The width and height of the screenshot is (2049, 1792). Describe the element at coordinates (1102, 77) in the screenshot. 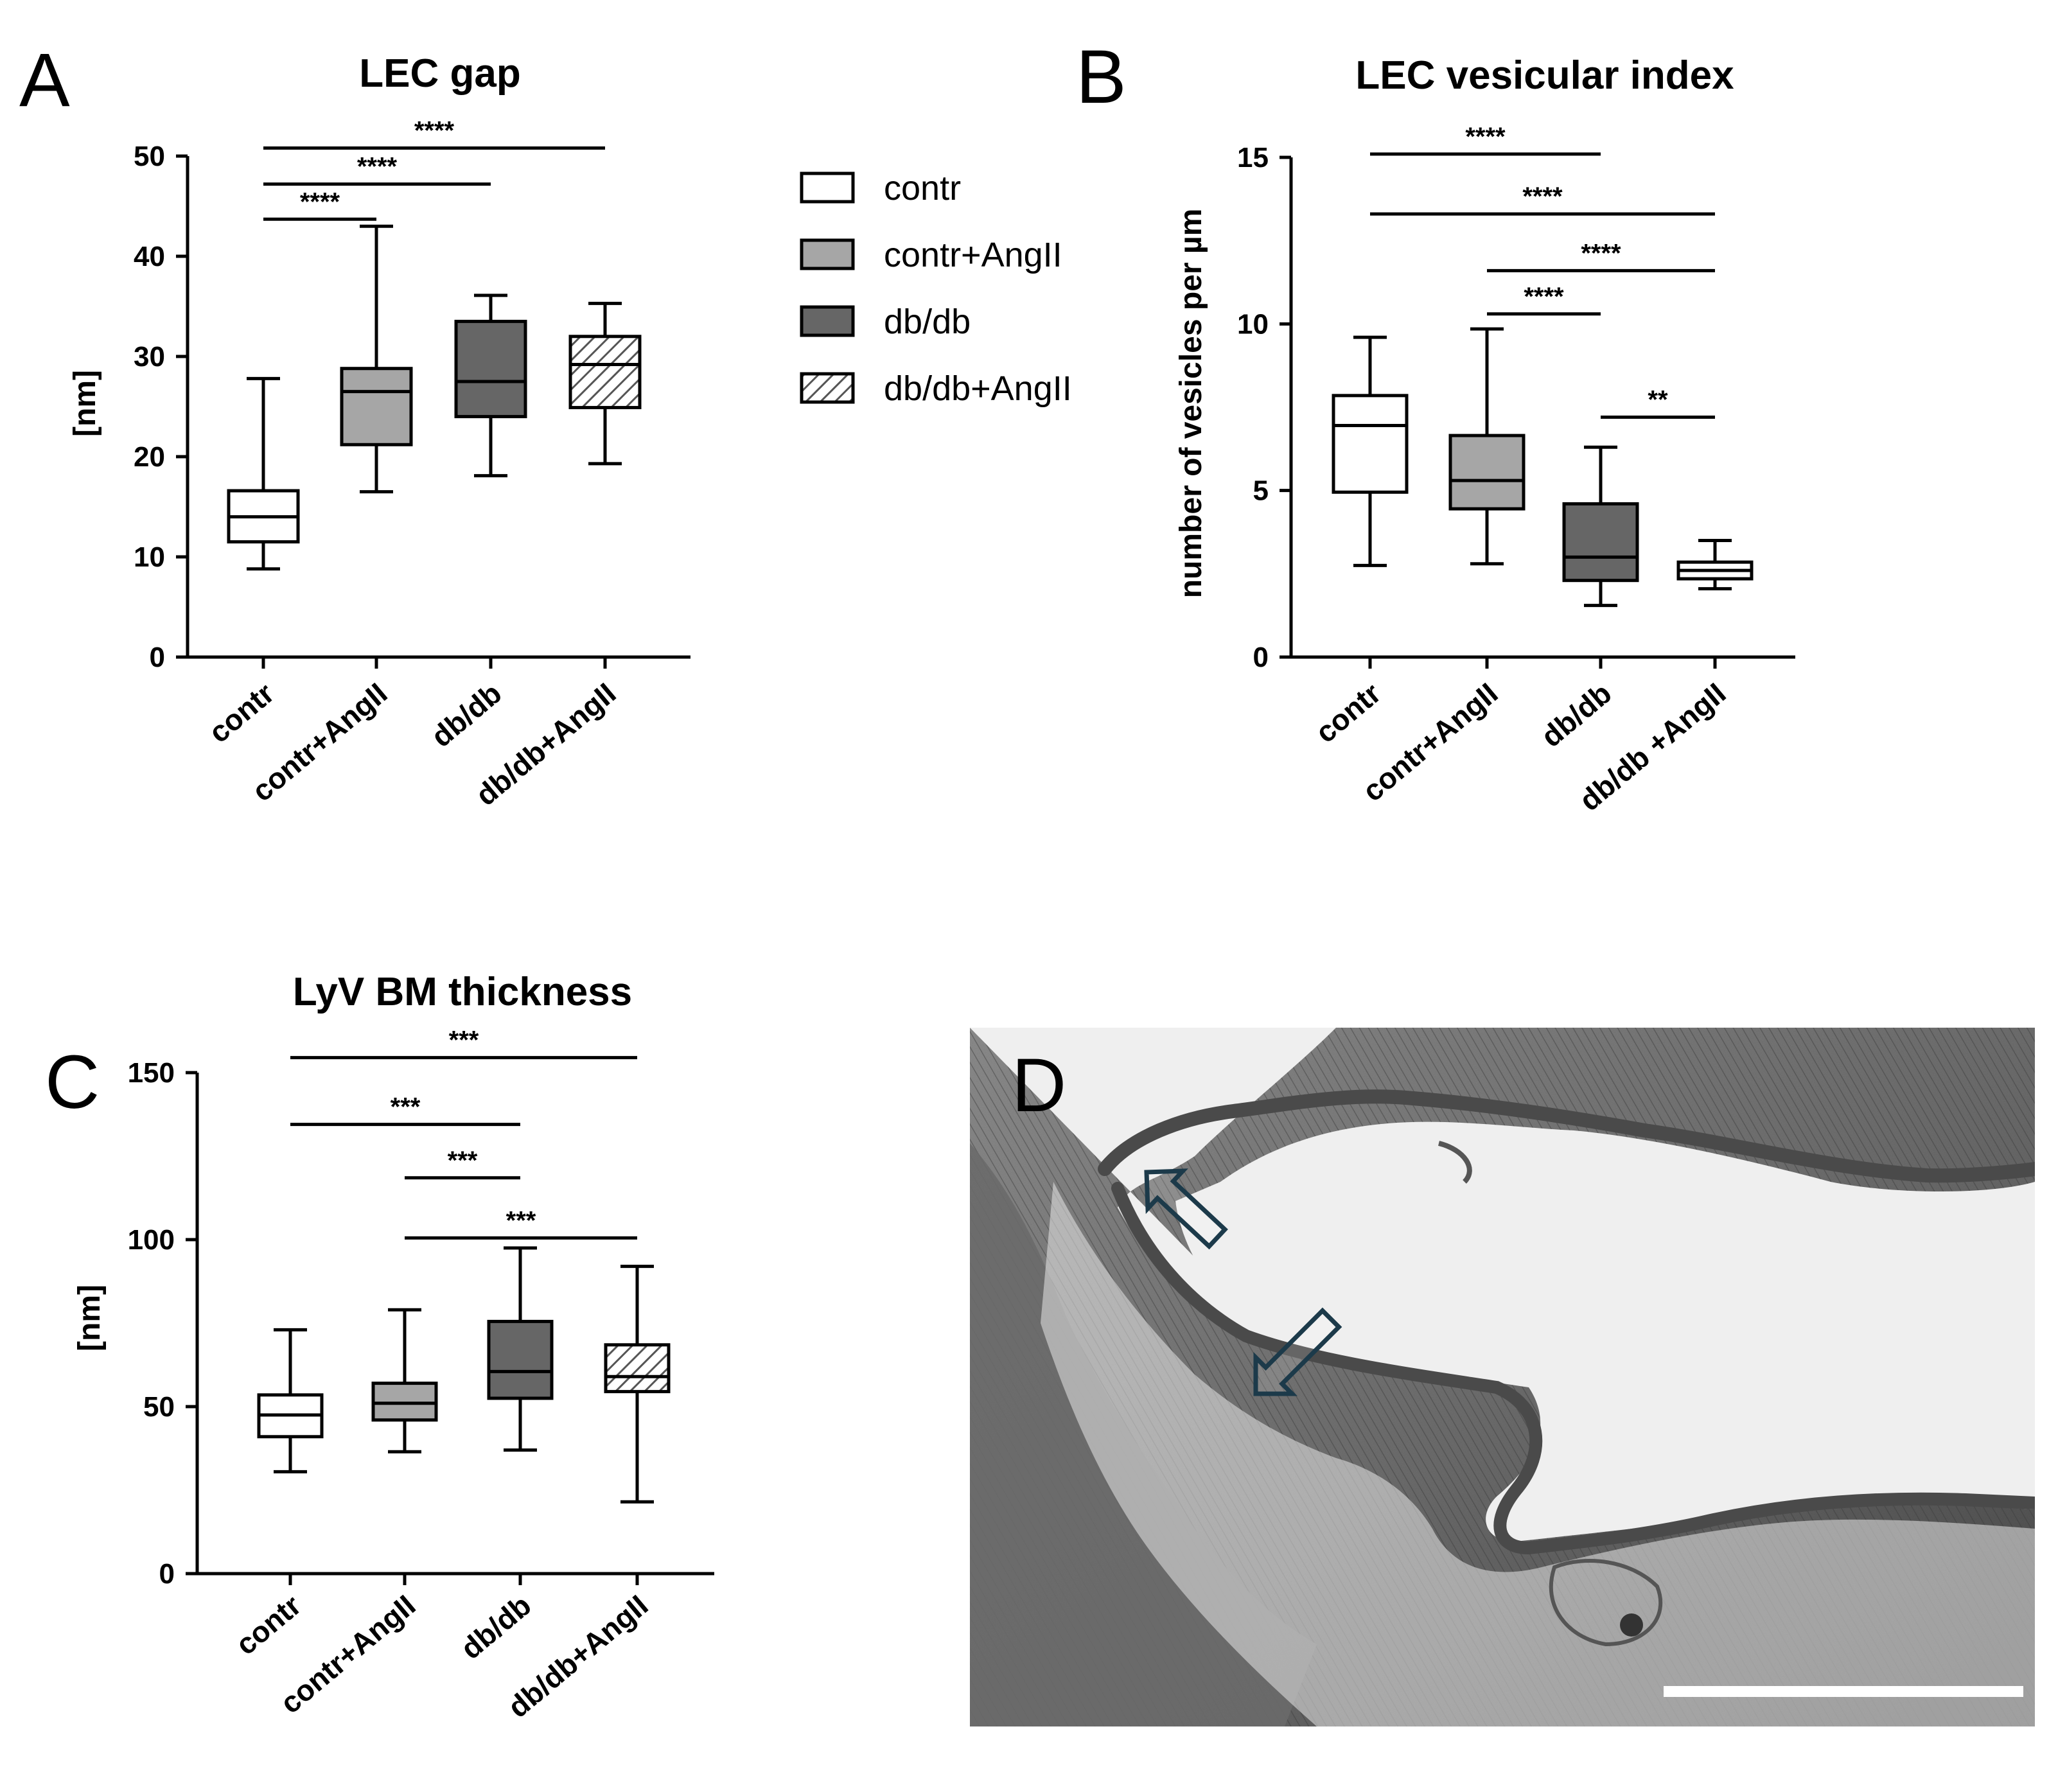

I see `panel-letter-b: B` at that location.